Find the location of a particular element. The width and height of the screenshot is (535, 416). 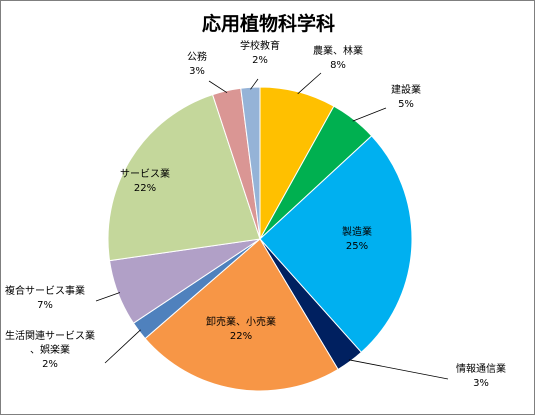

slice-percent: 8% is located at coordinates (338, 65).